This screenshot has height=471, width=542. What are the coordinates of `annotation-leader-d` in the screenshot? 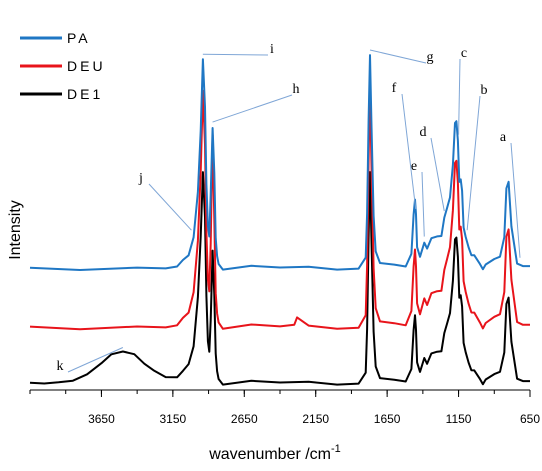 It's located at (437, 174).